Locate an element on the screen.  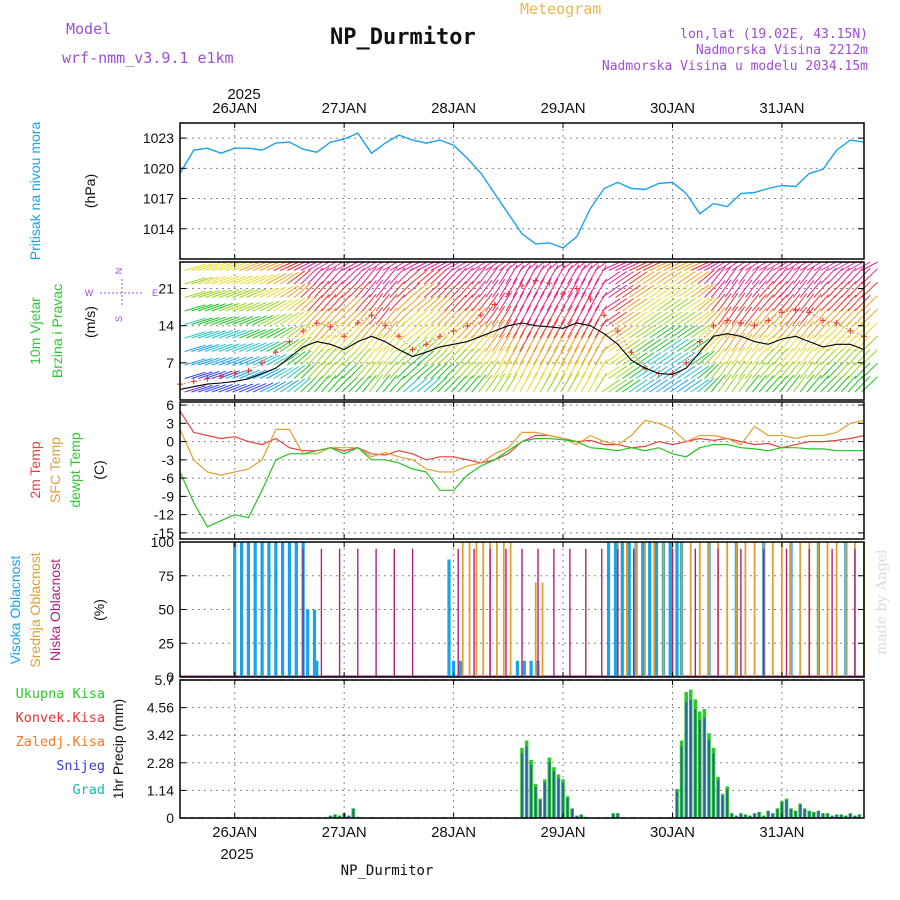
bottom-date-axis: 26JAN 27JAN 28JAN 29JAN 30JAN 31JAN is located at coordinates (508, 832).